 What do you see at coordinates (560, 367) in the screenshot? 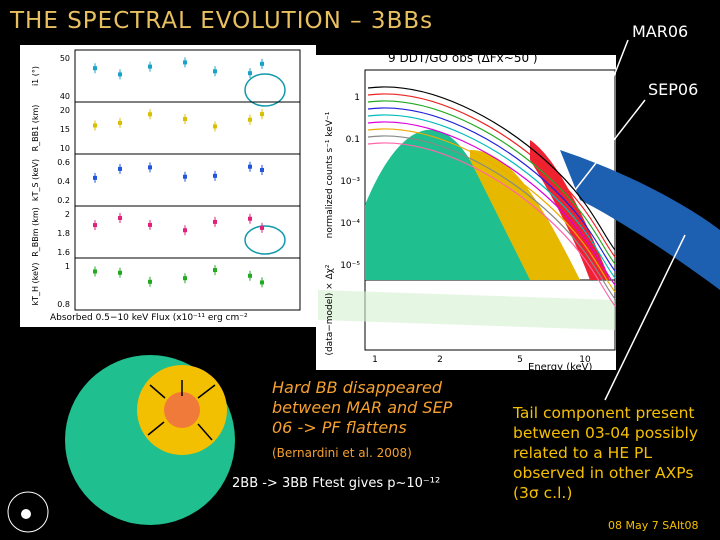
I see `x-label: Energy (keV)` at bounding box center [560, 367].